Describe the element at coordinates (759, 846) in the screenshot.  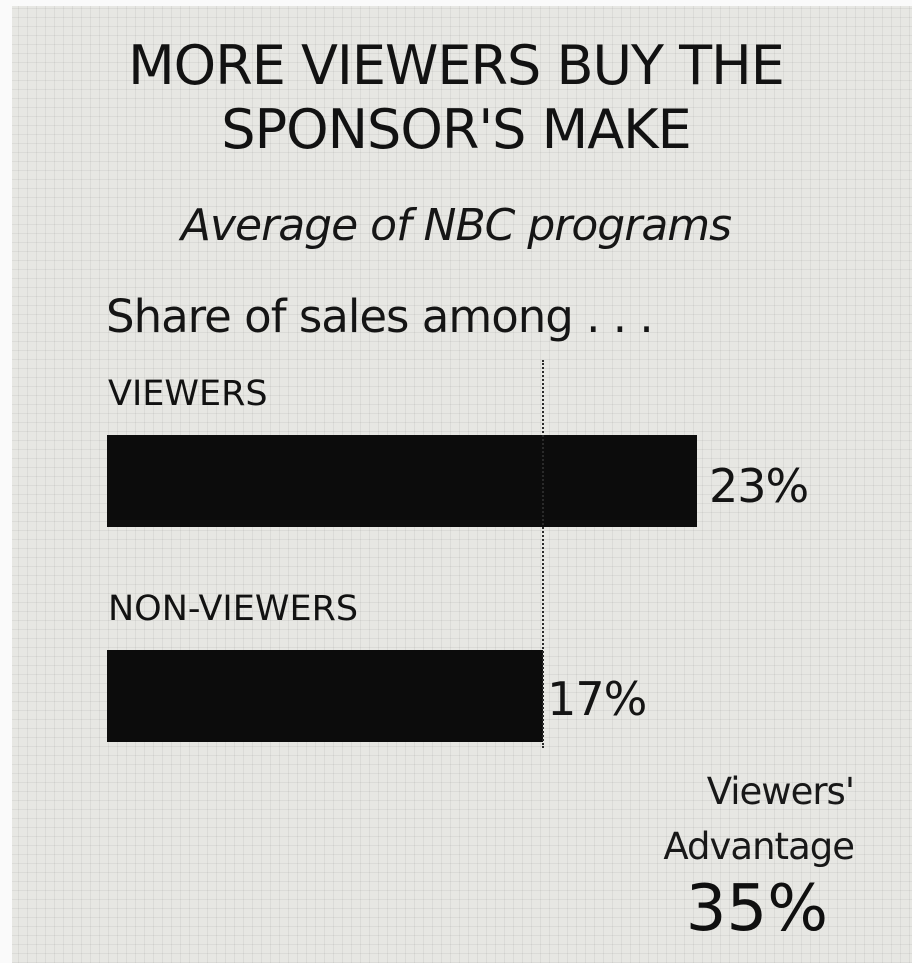
I see `advantage-label-line-2: Advantage` at that location.